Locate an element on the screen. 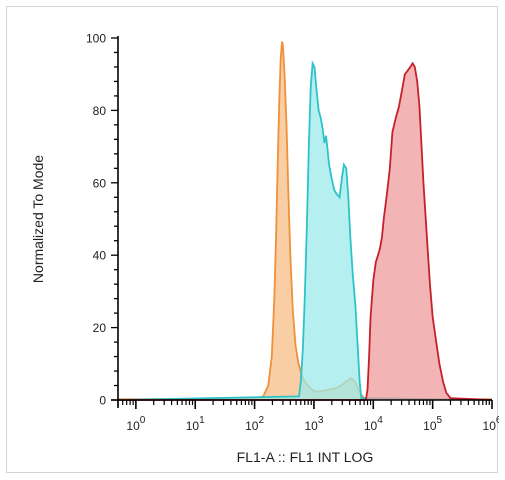 This screenshot has width=505, height=480. y-tick-label: 20 is located at coordinates (100, 328).